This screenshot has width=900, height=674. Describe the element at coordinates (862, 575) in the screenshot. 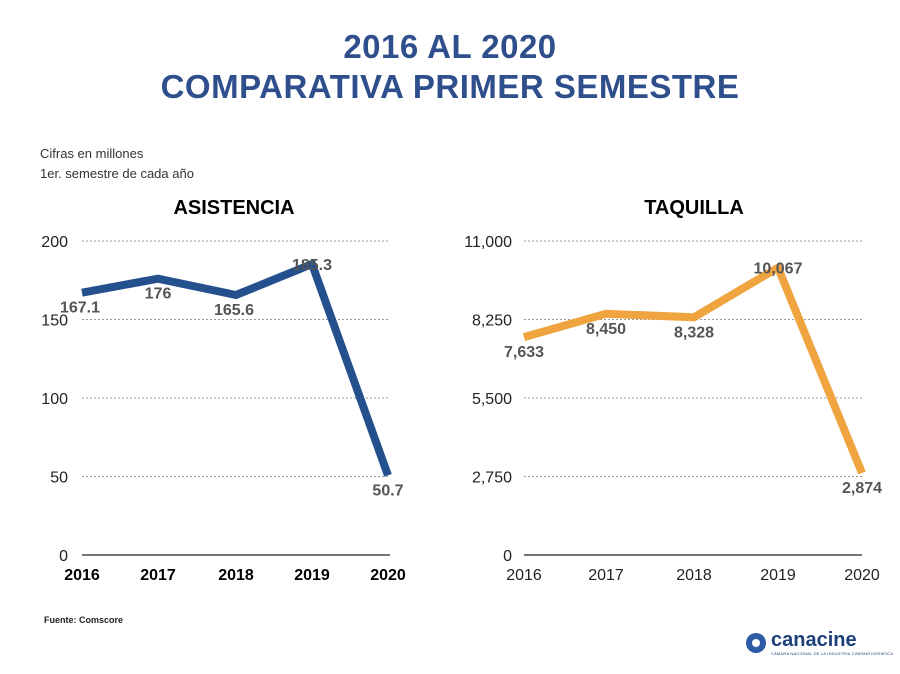

I see `taquilla-x-tick-label: 2020` at that location.